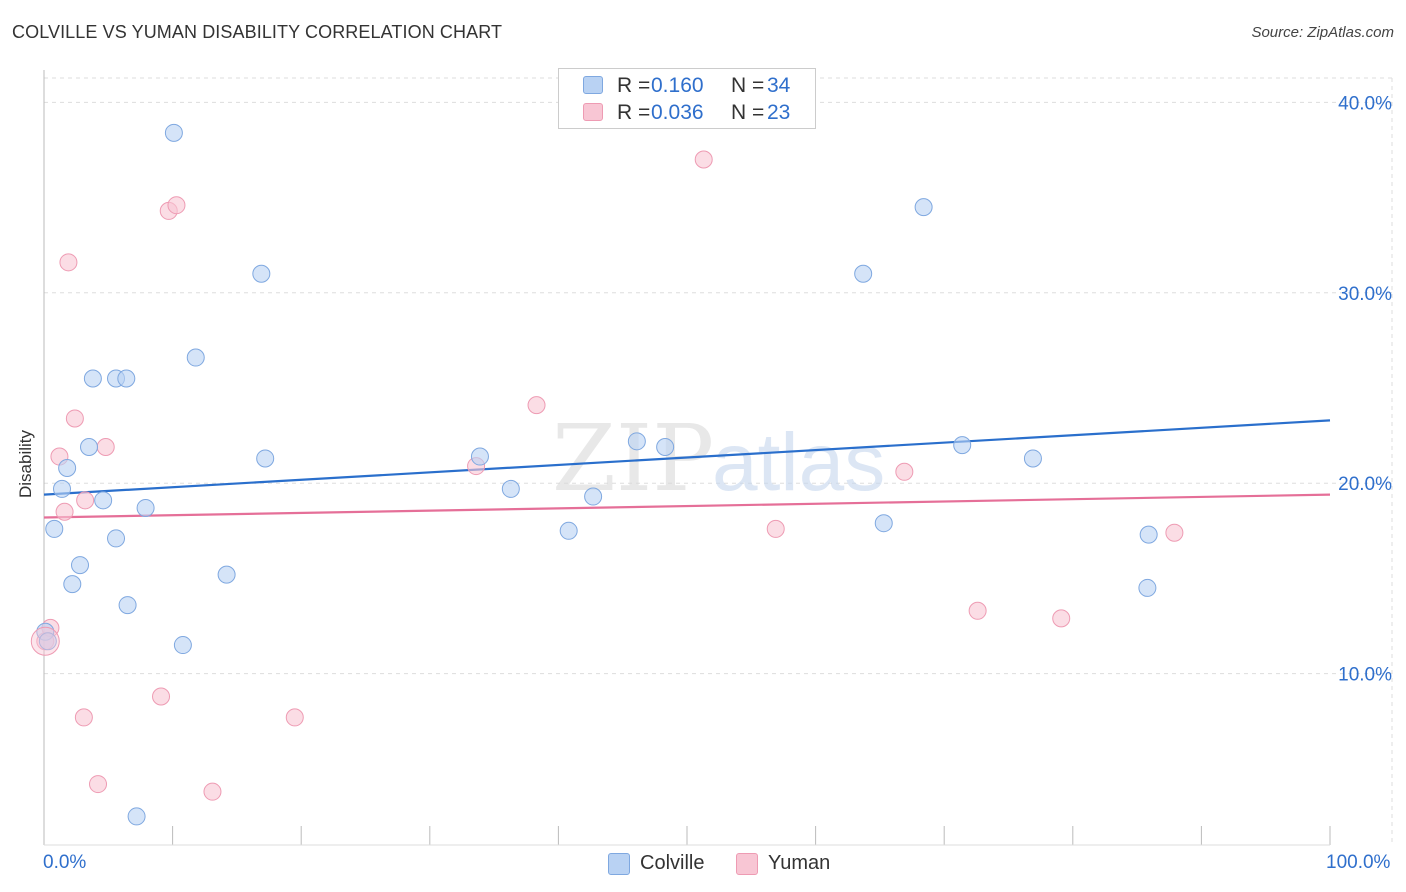  What do you see at coordinates (1322, 32) in the screenshot?
I see `source-label: Source: ZipAtlas.com` at bounding box center [1322, 32].